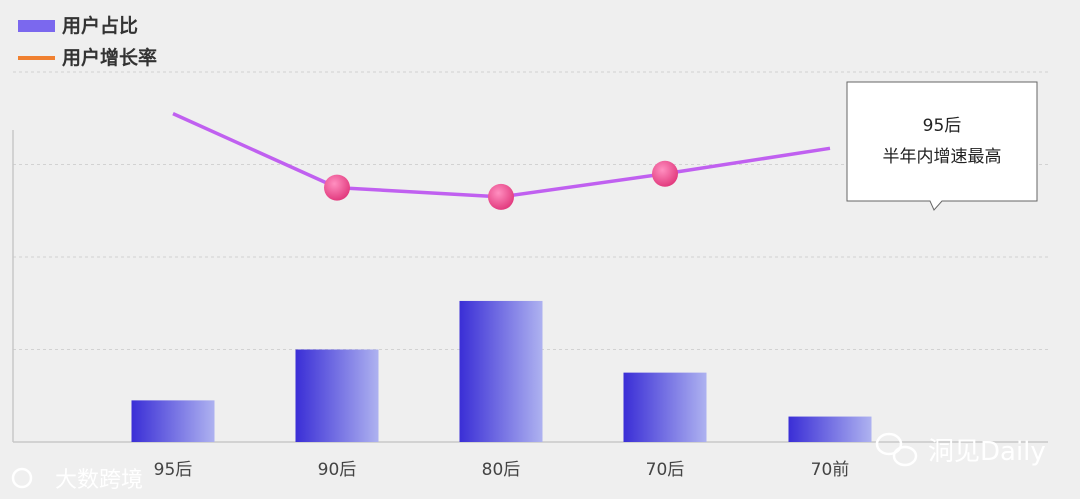 This screenshot has width=1080, height=499. I want to click on watermark-right: 洞见Daily, so click(960, 449).